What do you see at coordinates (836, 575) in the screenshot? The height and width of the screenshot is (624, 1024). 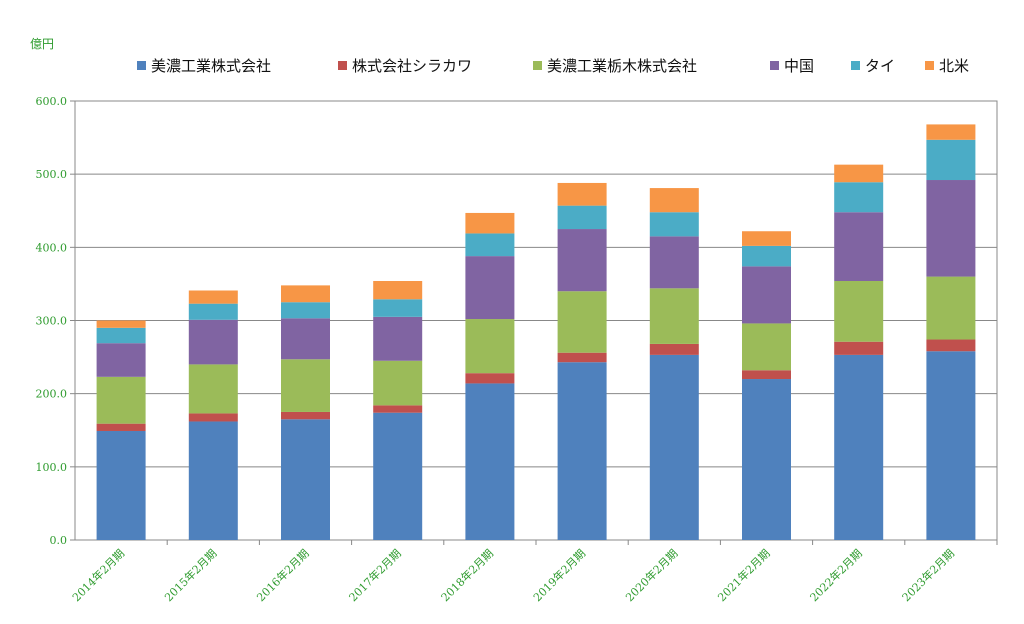 I see `x-tick-label: 2022年2月期` at bounding box center [836, 575].